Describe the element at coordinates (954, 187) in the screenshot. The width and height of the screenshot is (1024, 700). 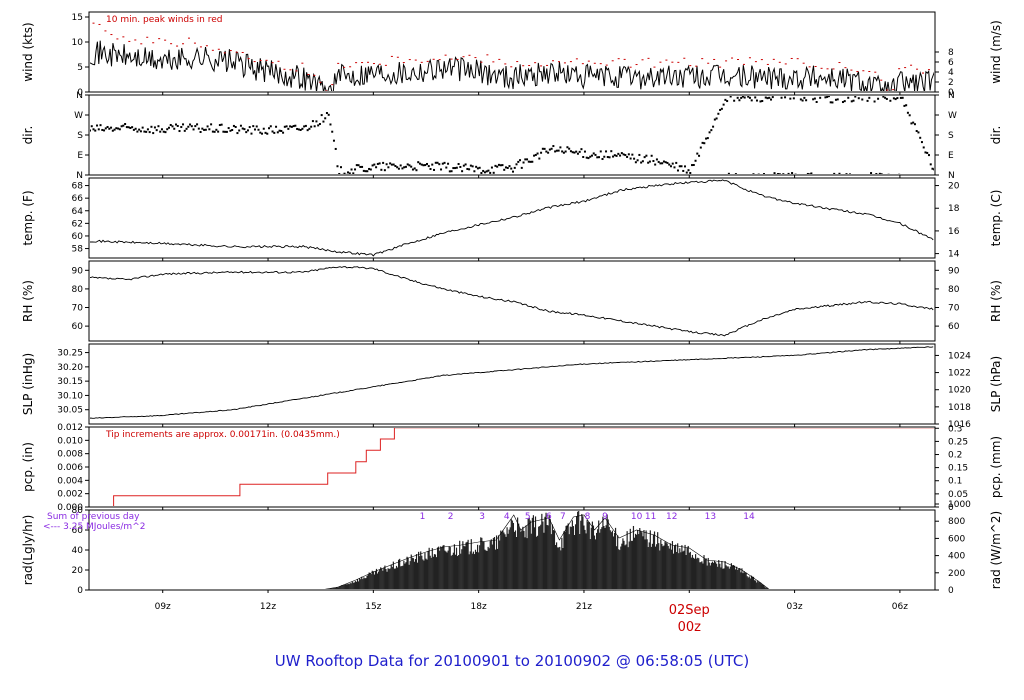
I see `temp-right-tick-label: 20` at that location.